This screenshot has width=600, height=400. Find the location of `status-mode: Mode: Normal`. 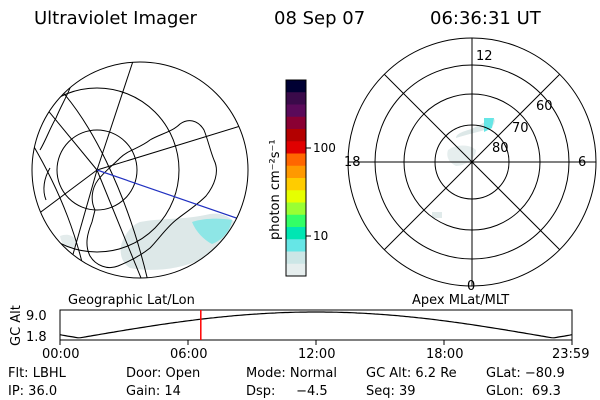

status-mode: Mode: Normal is located at coordinates (291, 373).